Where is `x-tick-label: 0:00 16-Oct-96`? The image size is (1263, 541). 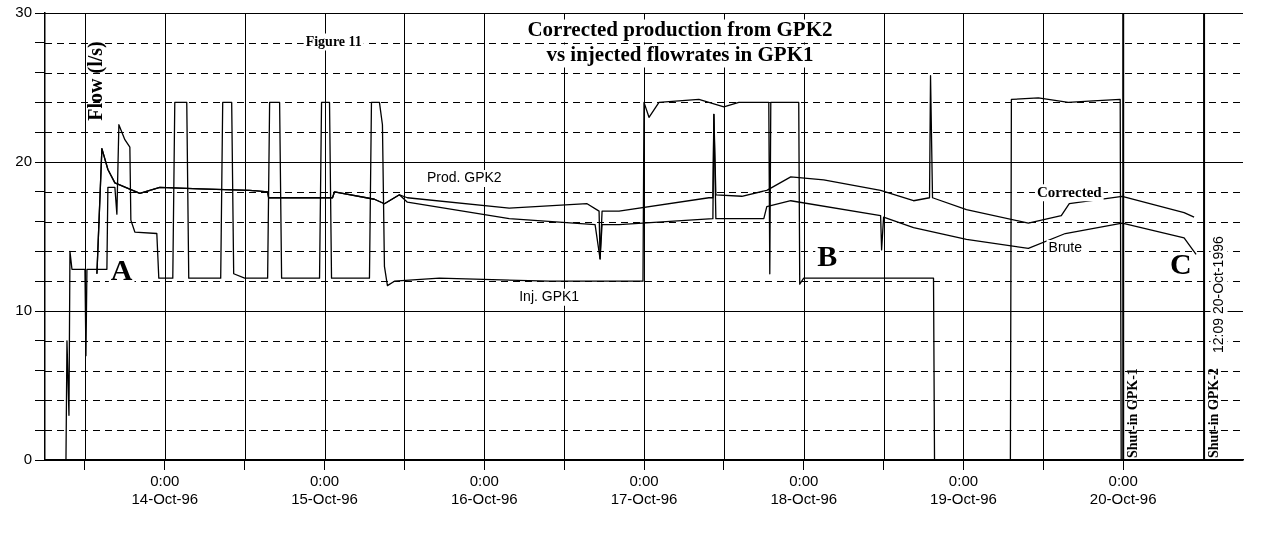 x-tick-label: 0:00 16-Oct-96 is located at coordinates (484, 490).